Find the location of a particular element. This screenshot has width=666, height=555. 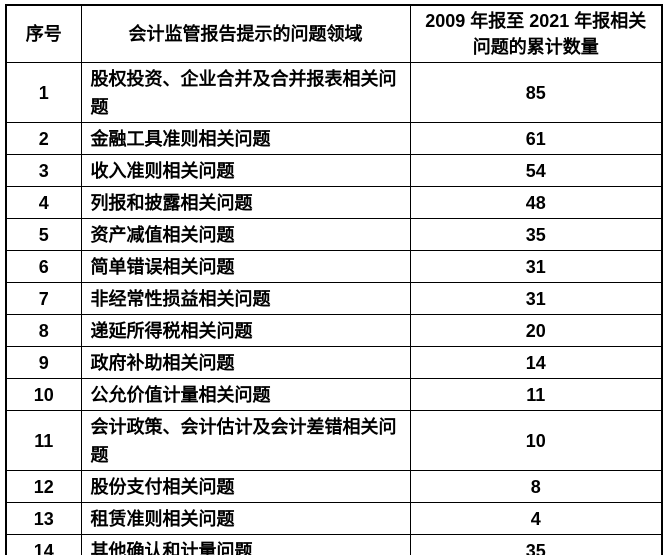

header-cell-area: 会计监管报告提示的问题领域 is located at coordinates (245, 33).